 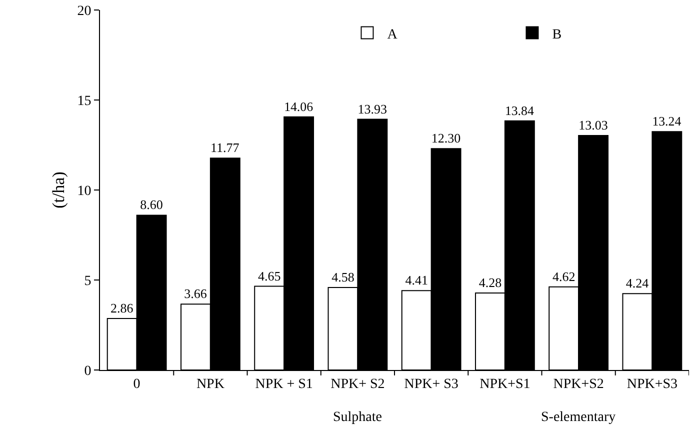 What do you see at coordinates (392, 34) in the screenshot?
I see `legend-label: A` at bounding box center [392, 34].